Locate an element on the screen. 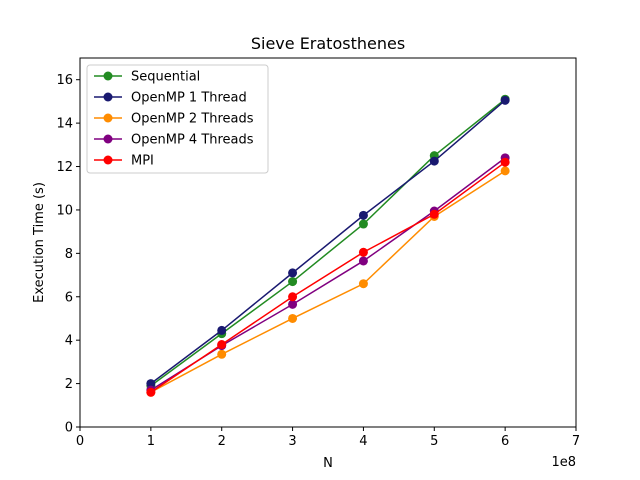 The image size is (640, 480). y-tick-label: 6 is located at coordinates (69, 297).